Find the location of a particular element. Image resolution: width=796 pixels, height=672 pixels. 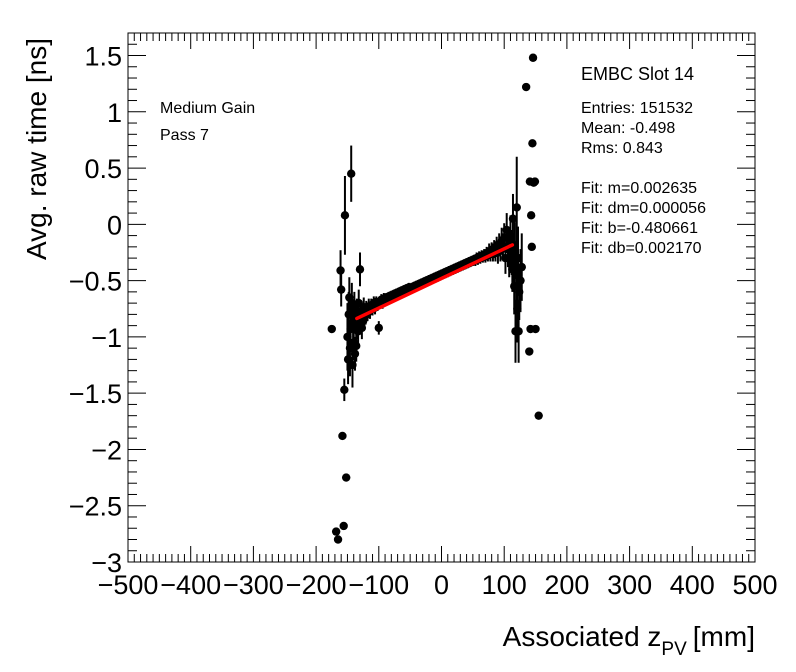

x-axis-title: Associated zPV [mm] is located at coordinates (629, 640).